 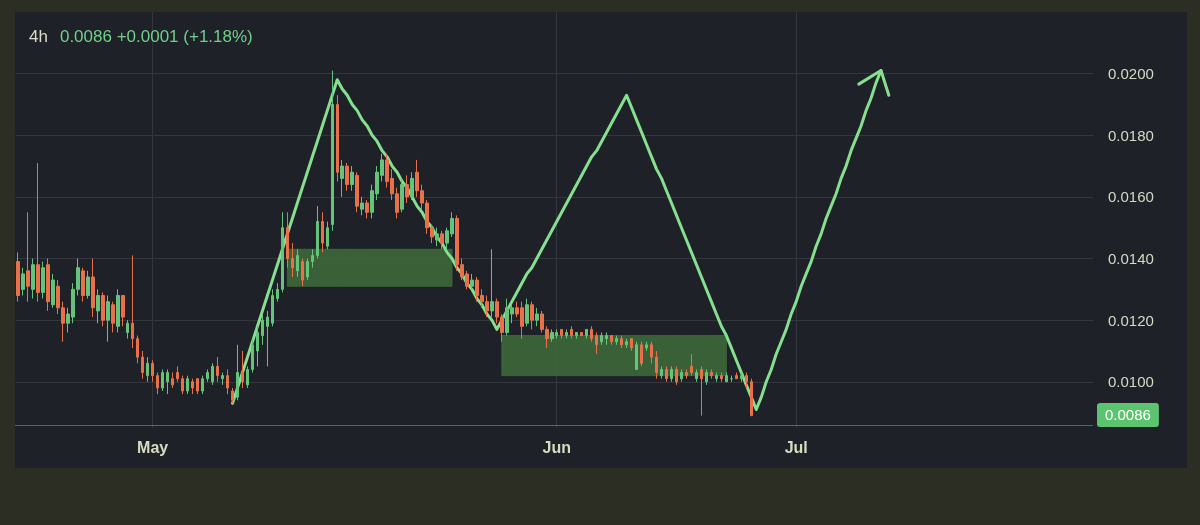 I want to click on x-tick-label: May, so click(x=153, y=447).